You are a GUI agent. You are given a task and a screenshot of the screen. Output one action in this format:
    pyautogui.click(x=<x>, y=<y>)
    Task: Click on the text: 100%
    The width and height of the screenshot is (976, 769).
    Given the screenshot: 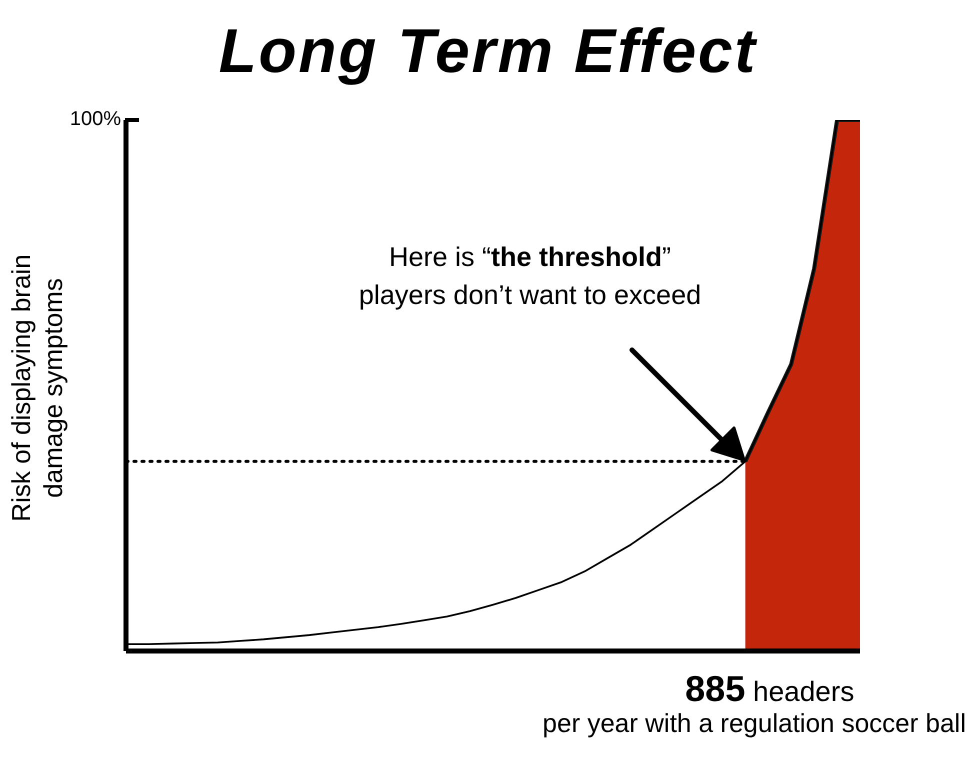 What is the action you would take?
    pyautogui.click(x=94, y=119)
    